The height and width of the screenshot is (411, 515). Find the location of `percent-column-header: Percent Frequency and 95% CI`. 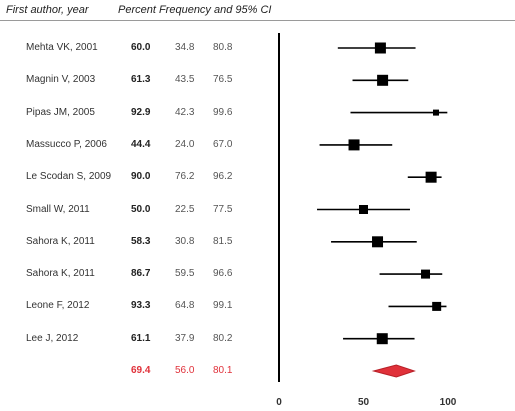

percent-column-header: Percent Frequency and 95% CI is located at coordinates (195, 10).